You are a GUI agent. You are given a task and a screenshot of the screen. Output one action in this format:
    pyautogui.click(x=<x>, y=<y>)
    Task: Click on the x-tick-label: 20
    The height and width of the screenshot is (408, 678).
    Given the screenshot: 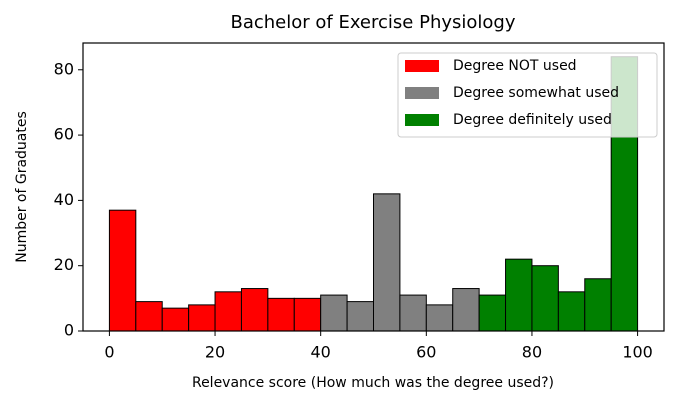 What is the action you would take?
    pyautogui.click(x=215, y=352)
    